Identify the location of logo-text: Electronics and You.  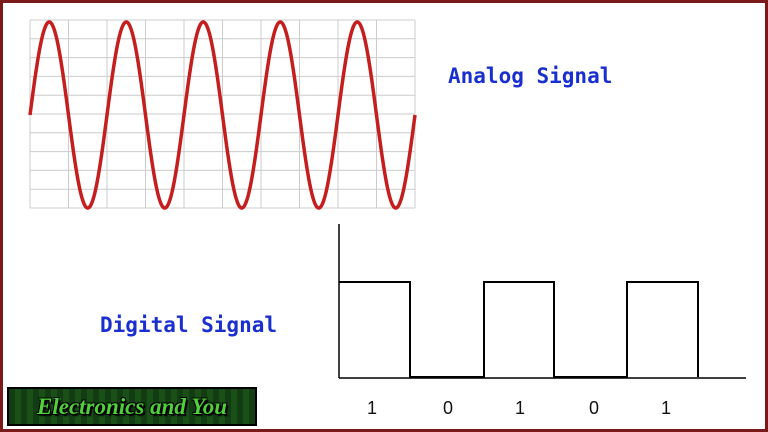
(132, 406).